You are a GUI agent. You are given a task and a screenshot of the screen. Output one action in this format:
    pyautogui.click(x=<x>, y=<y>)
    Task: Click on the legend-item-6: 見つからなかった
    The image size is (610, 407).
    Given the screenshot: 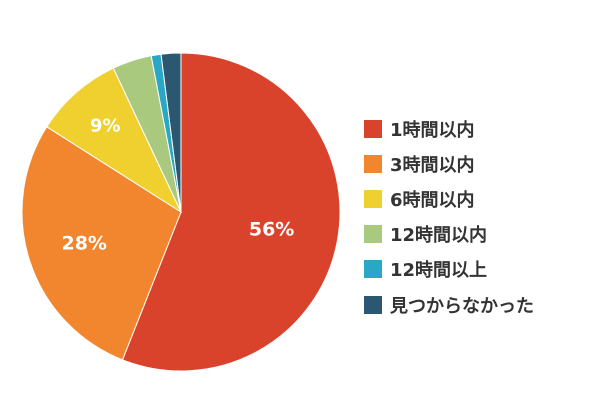 What is the action you would take?
    pyautogui.click(x=484, y=304)
    